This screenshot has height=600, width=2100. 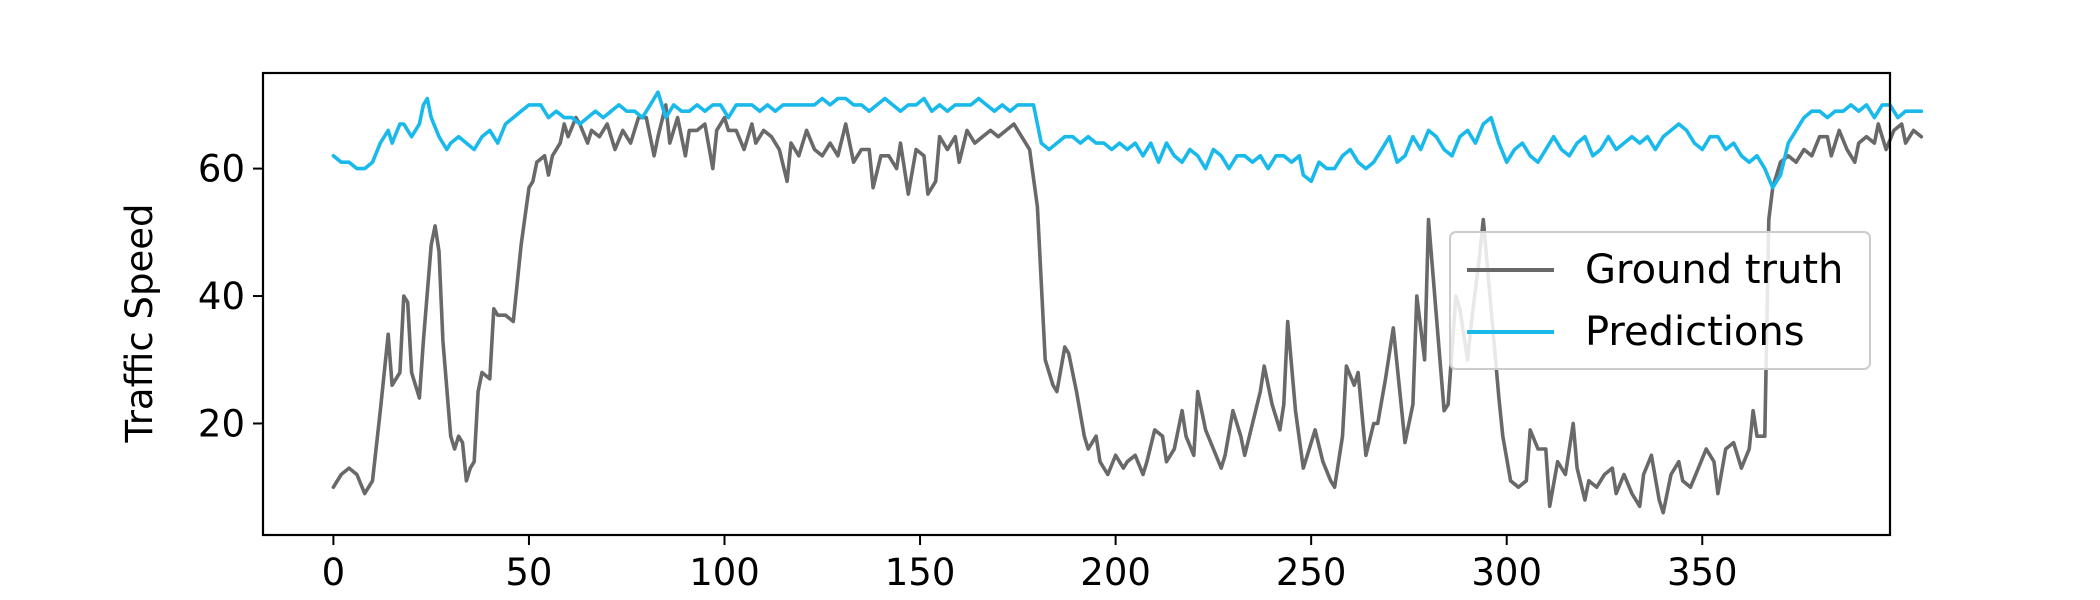 What do you see at coordinates (221, 423) in the screenshot?
I see `y-tick-label: 20` at bounding box center [221, 423].